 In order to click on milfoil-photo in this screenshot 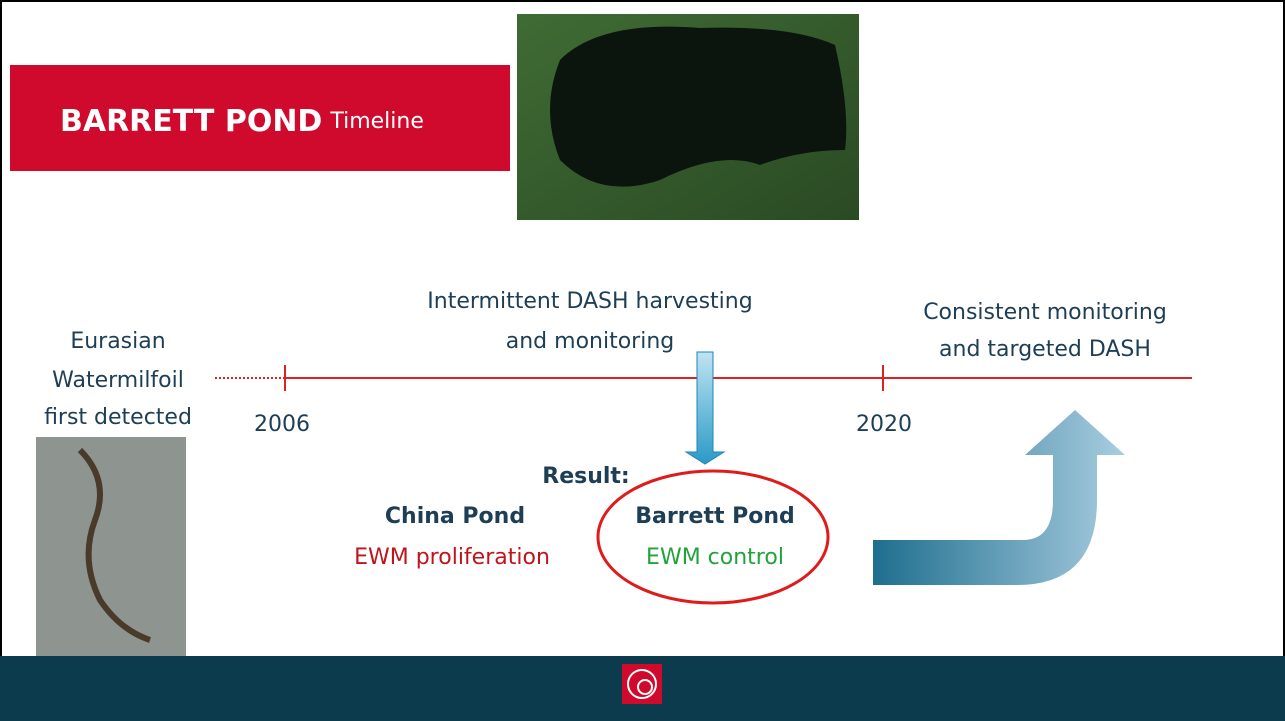, I will do `click(111, 547)`.